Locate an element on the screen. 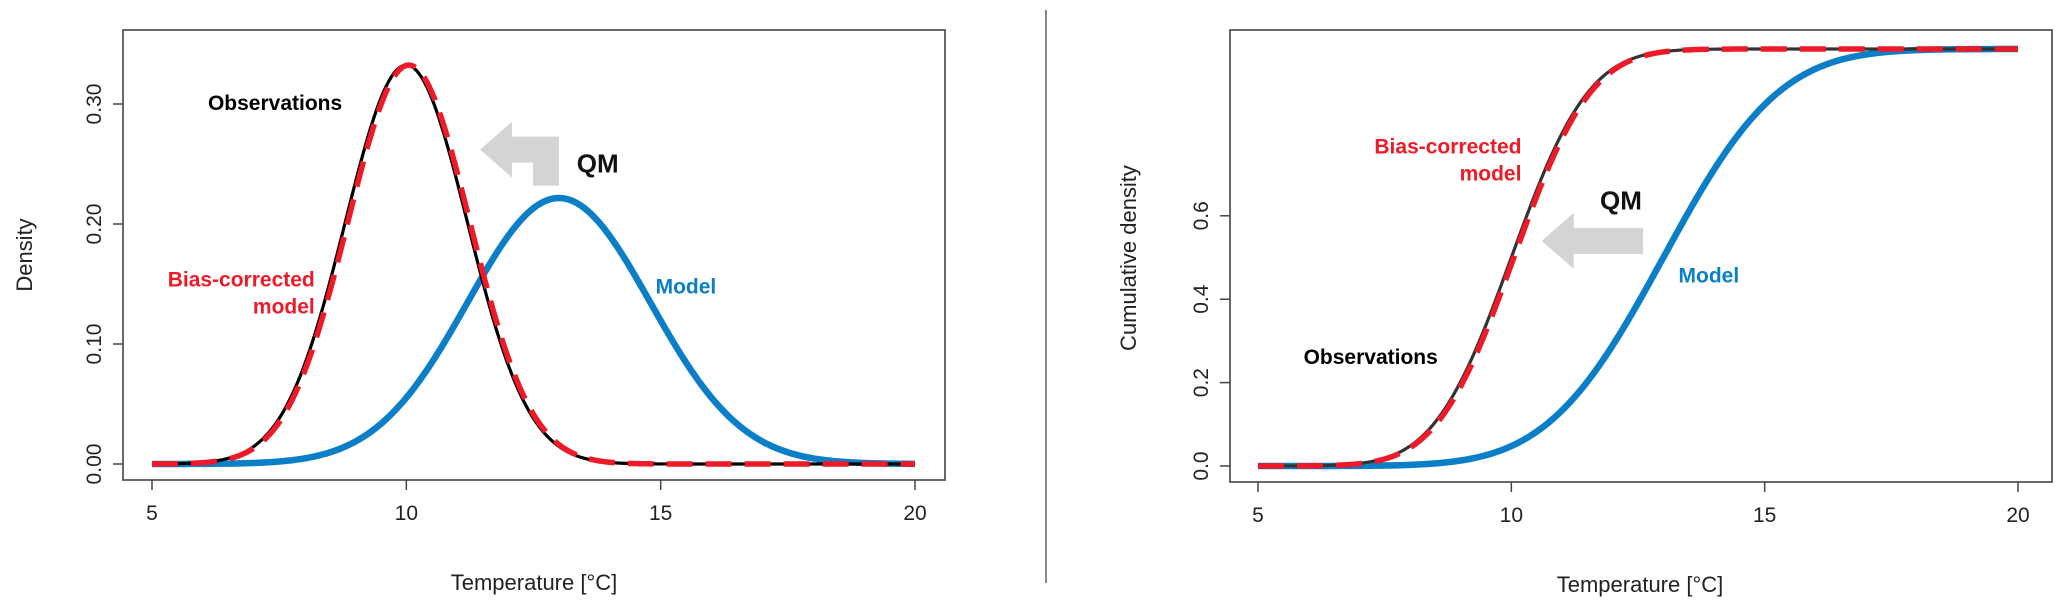 The width and height of the screenshot is (2062, 616). annotation-layer: Observations Bias-corrected model Model QM is located at coordinates (442, 205).